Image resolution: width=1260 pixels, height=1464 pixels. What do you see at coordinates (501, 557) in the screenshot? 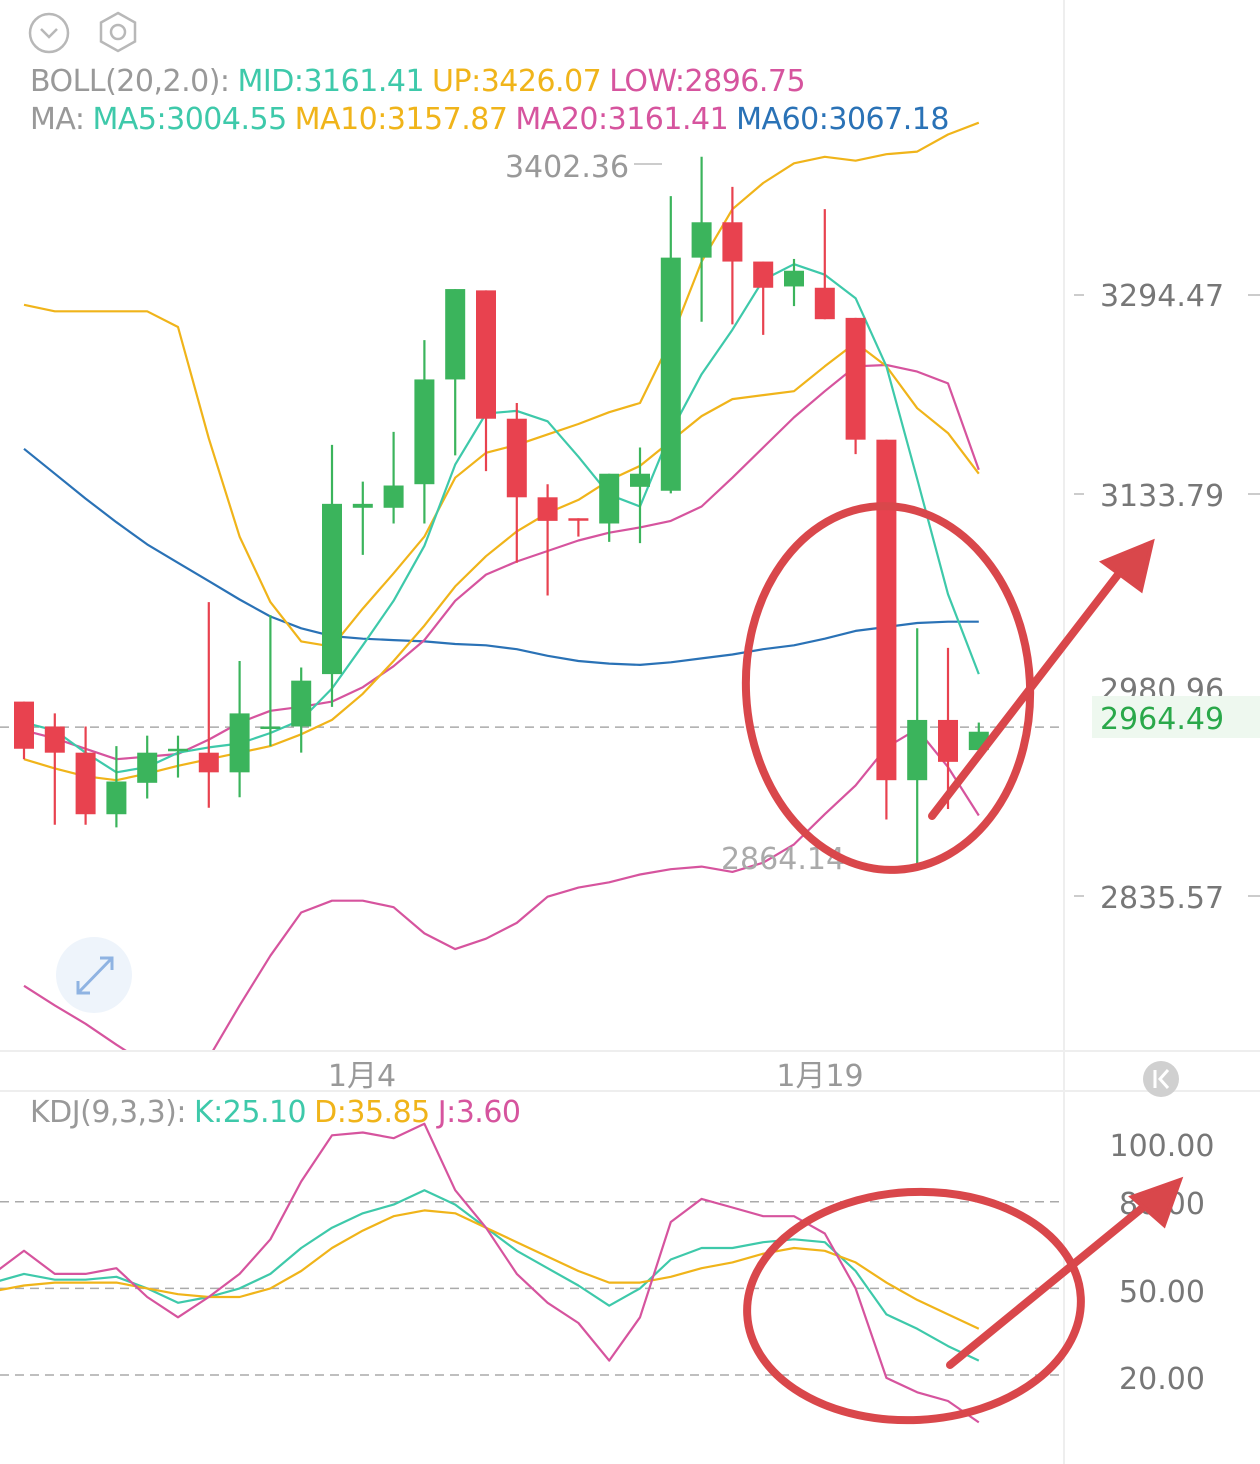
I see `ma60-line` at bounding box center [501, 557].